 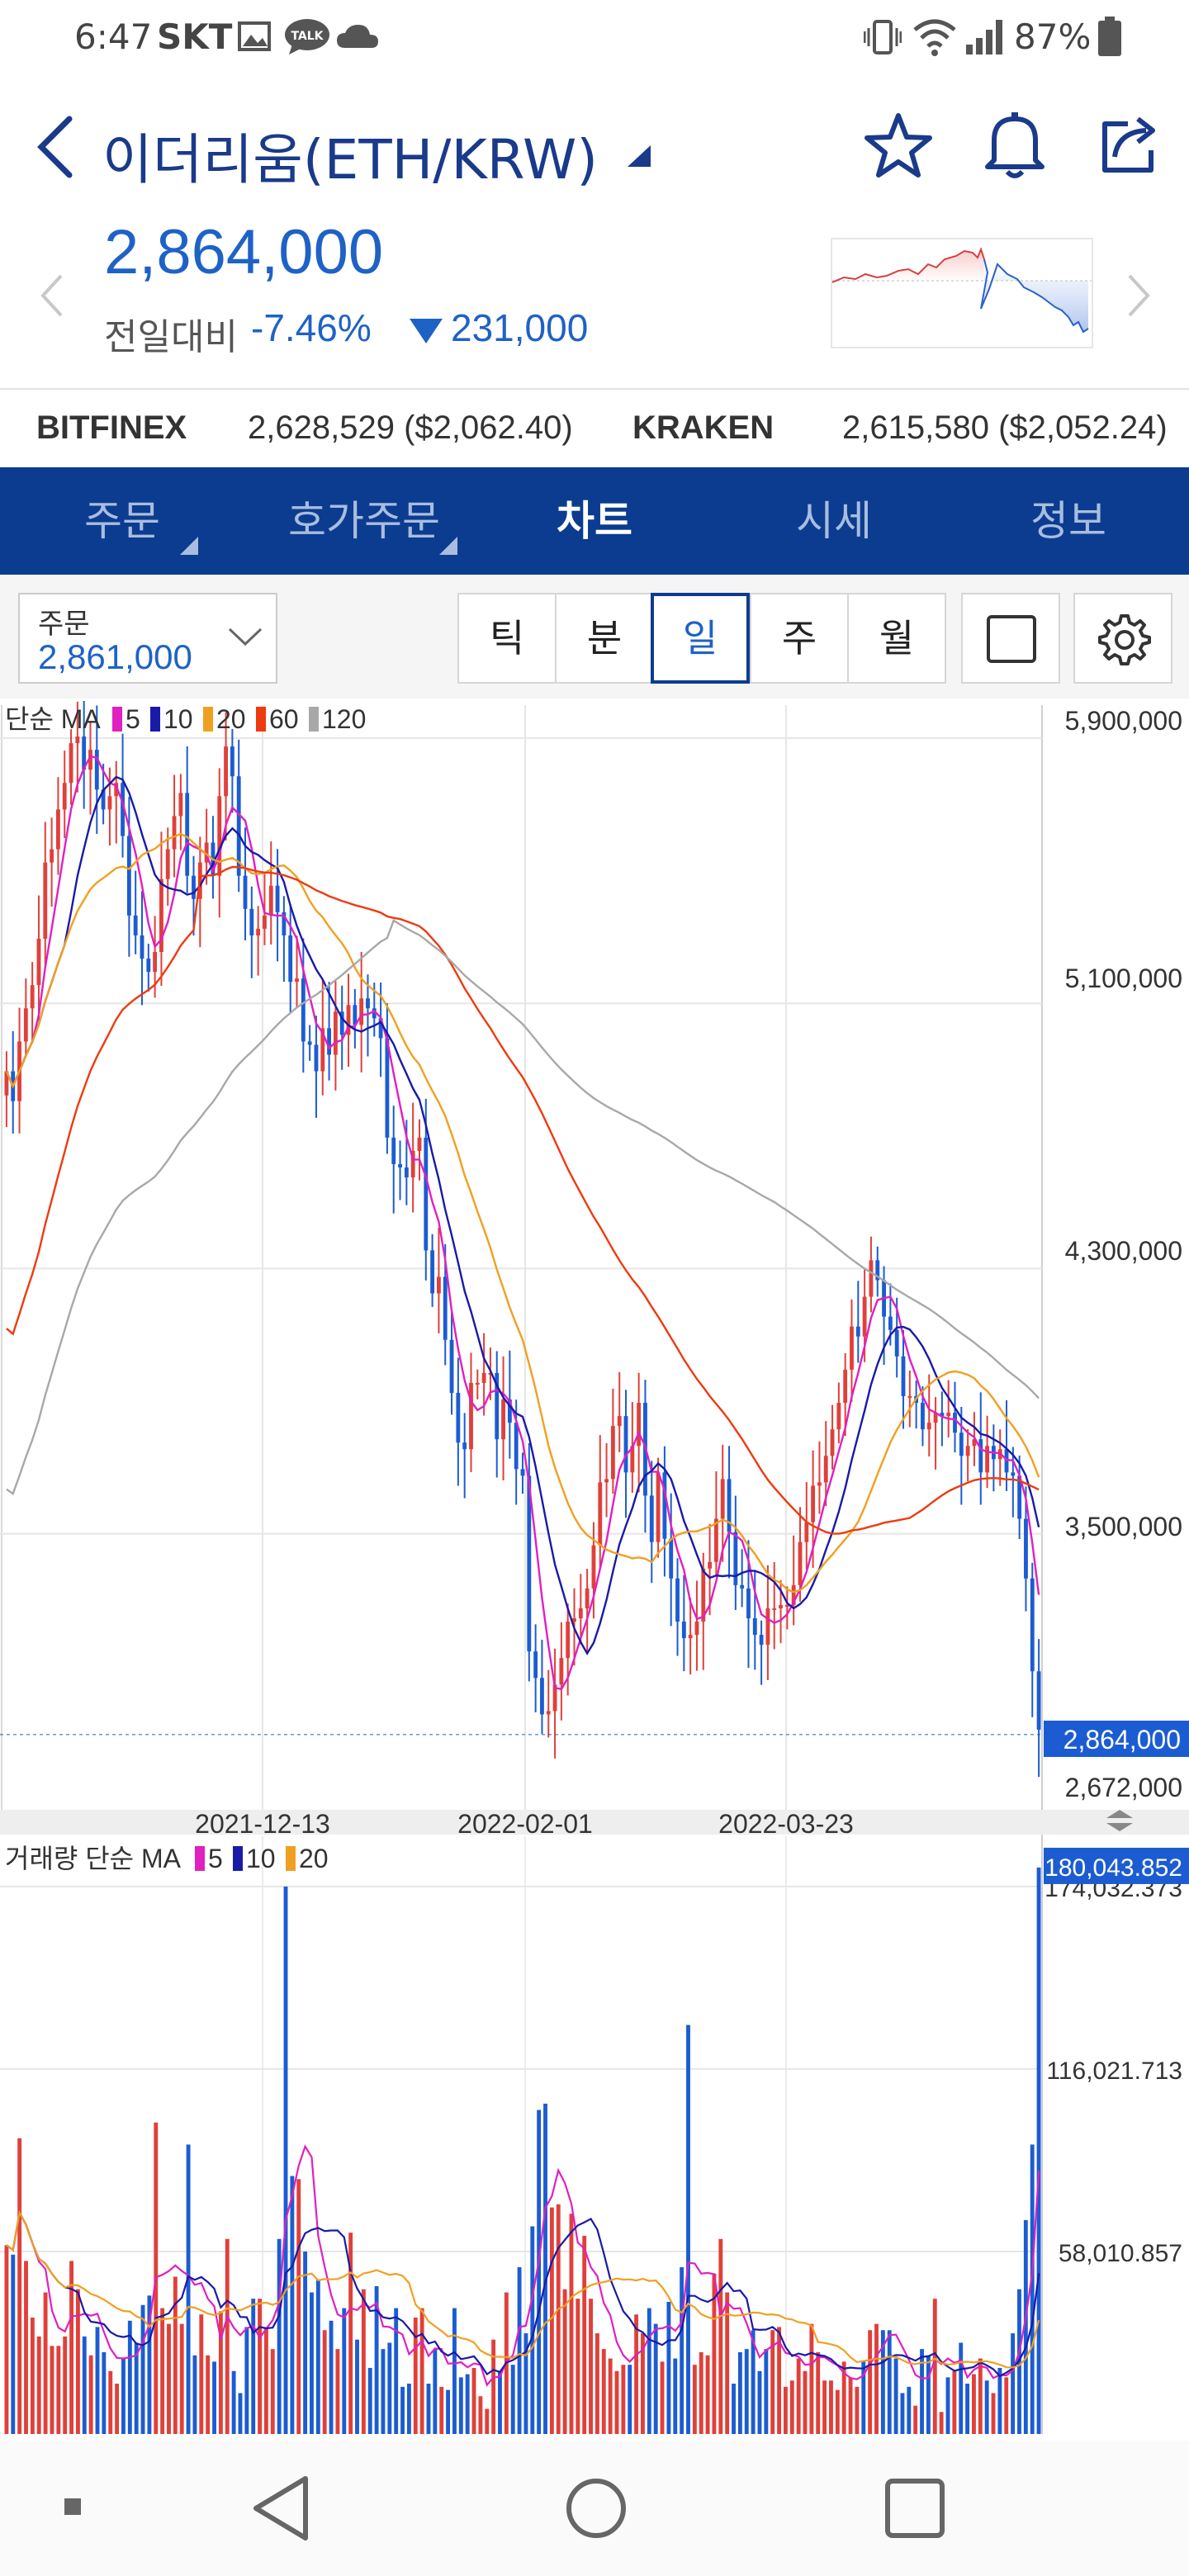 I want to click on coin-dropdown-icon, so click(x=639, y=156).